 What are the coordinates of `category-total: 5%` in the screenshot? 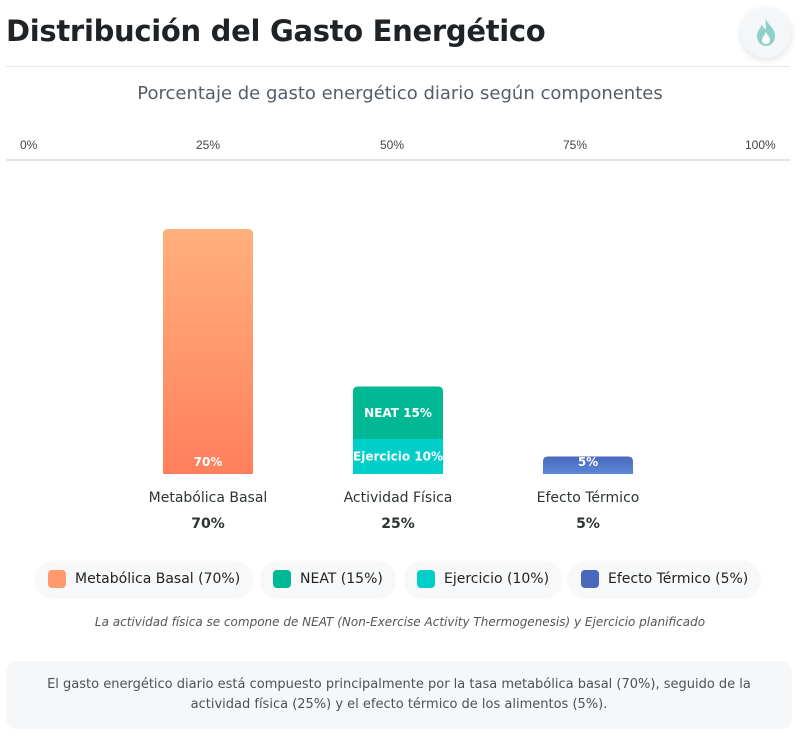 It's located at (588, 524).